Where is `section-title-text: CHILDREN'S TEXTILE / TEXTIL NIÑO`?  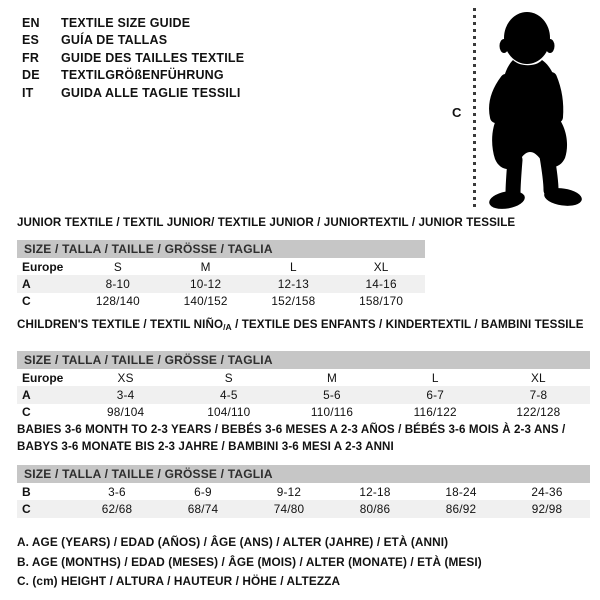 section-title-text: CHILDREN'S TEXTILE / TEXTIL NIÑO is located at coordinates (120, 324).